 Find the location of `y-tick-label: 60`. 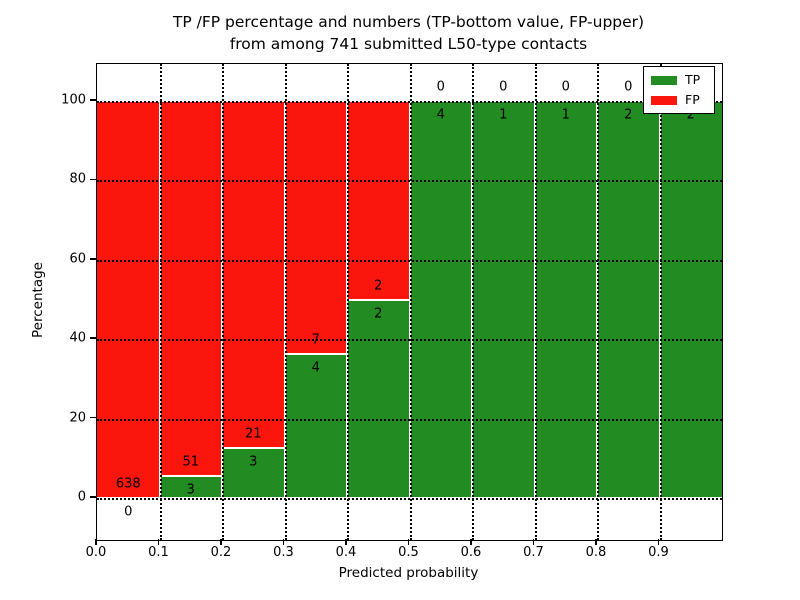

y-tick-label: 60 is located at coordinates (77, 259).